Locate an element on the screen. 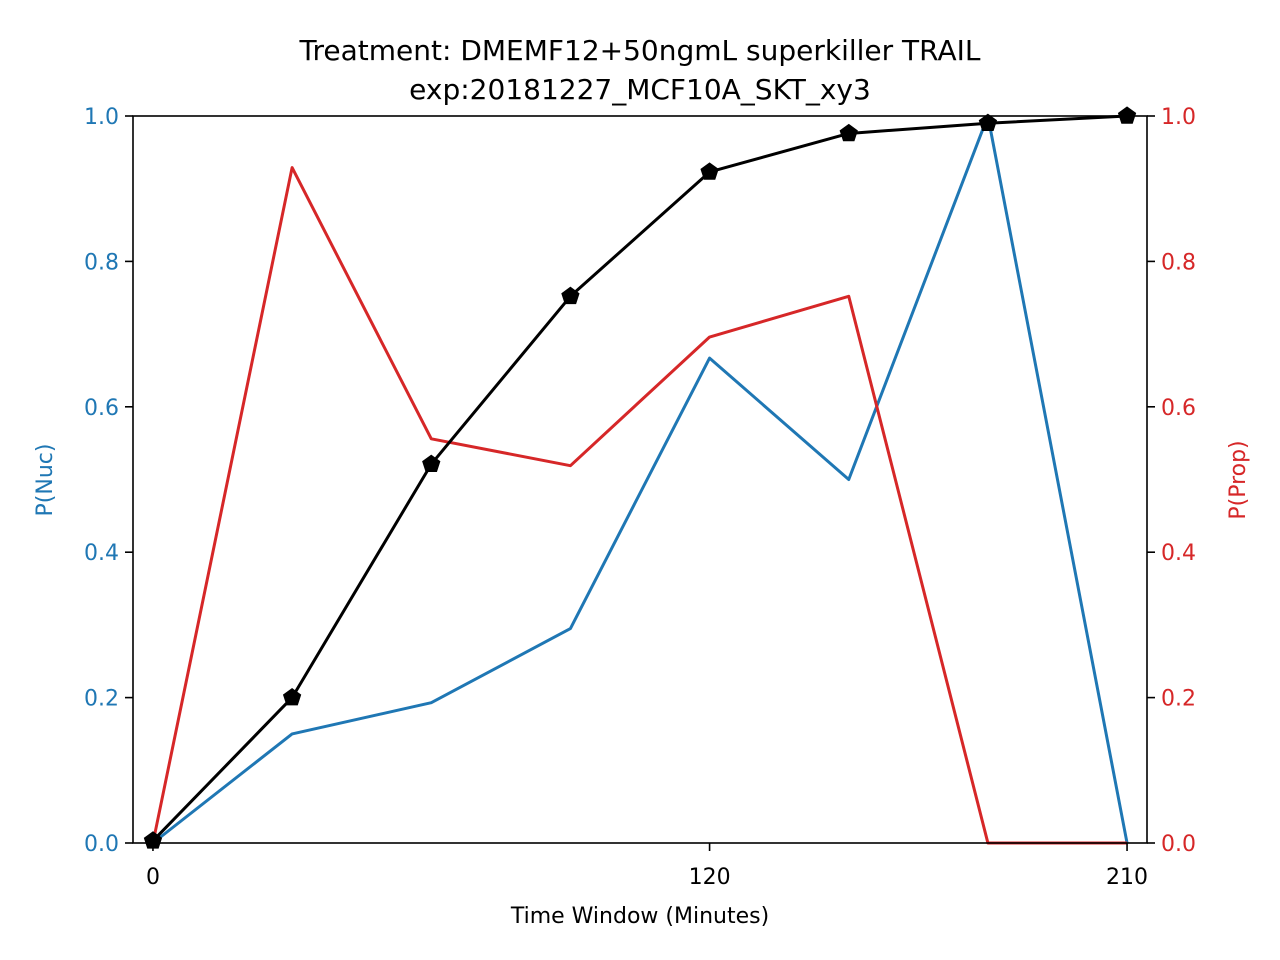 This screenshot has height=960, width=1280. right-y-tick-label: 1.0 is located at coordinates (1178, 117).